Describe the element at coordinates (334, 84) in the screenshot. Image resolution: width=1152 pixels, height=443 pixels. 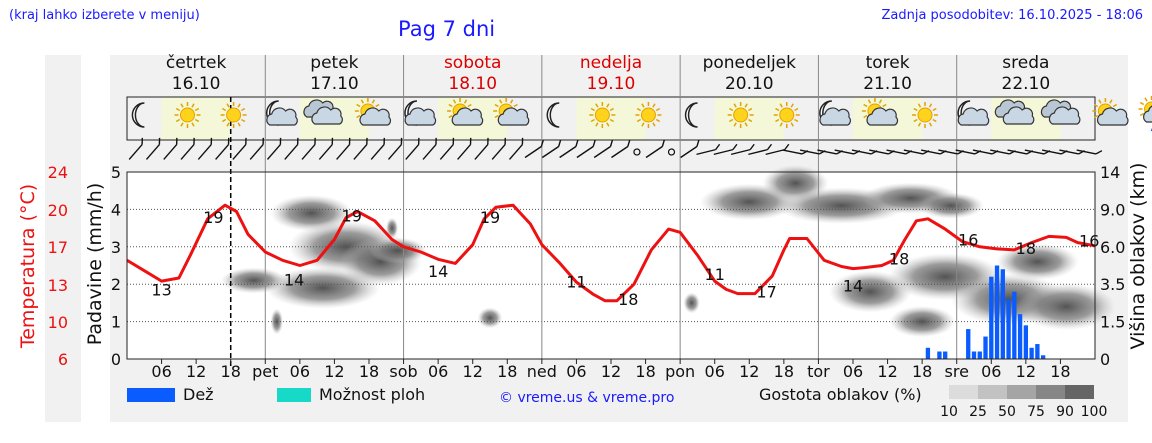
I see `day-date: 17.10` at that location.